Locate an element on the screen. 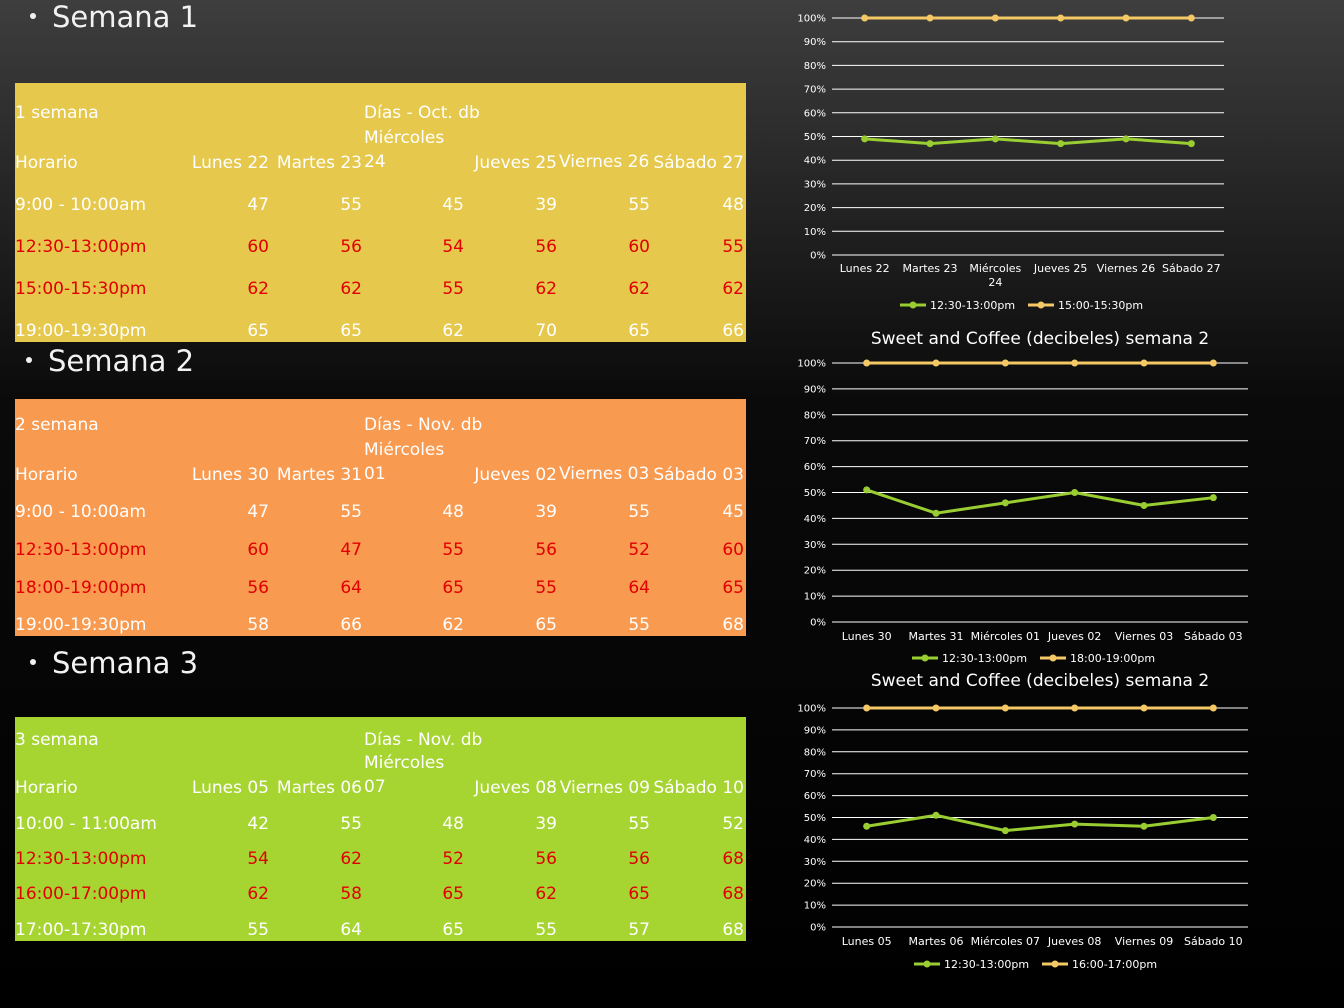 The width and height of the screenshot is (1344, 1008). column-header: Sábado 10 is located at coordinates (698, 788).